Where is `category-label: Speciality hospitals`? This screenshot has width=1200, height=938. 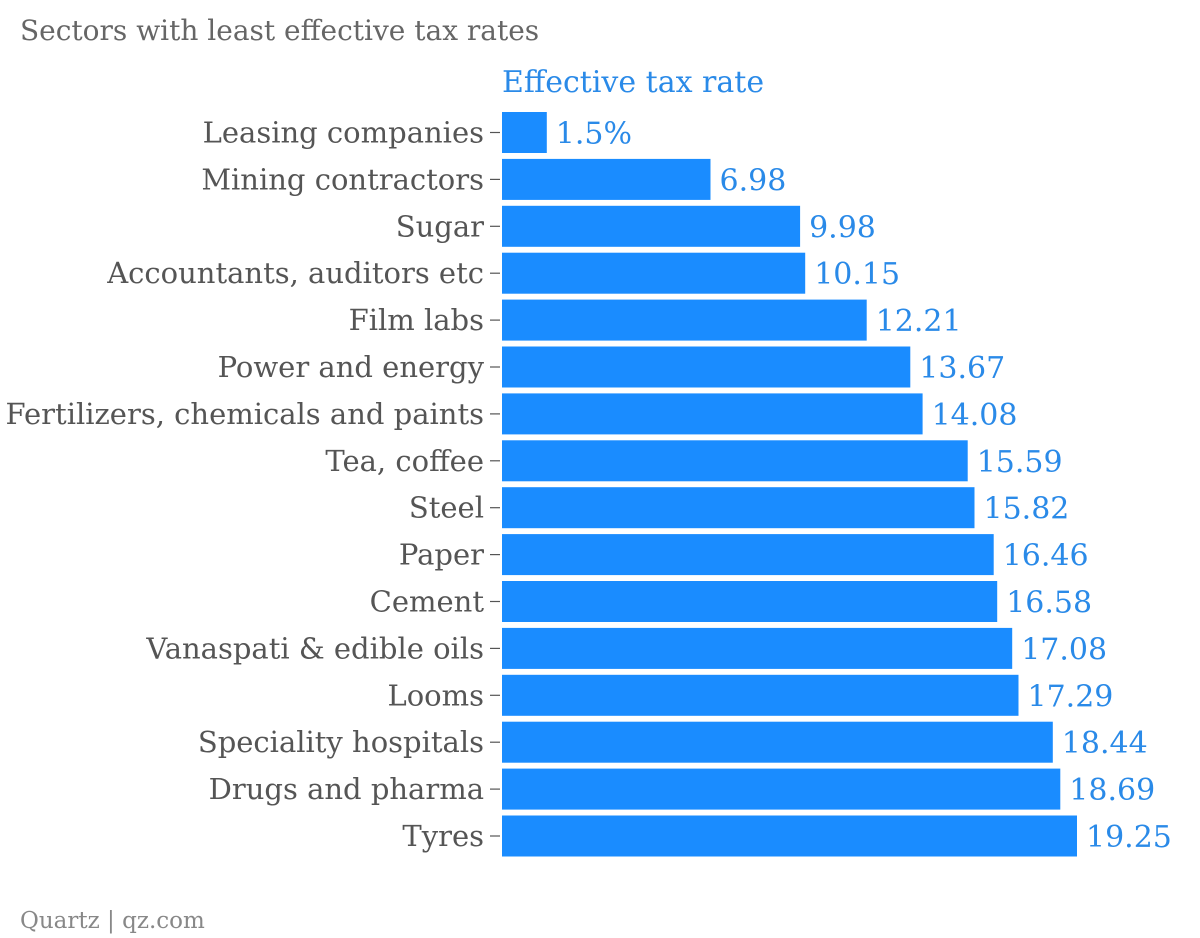 category-label: Speciality hospitals is located at coordinates (341, 742).